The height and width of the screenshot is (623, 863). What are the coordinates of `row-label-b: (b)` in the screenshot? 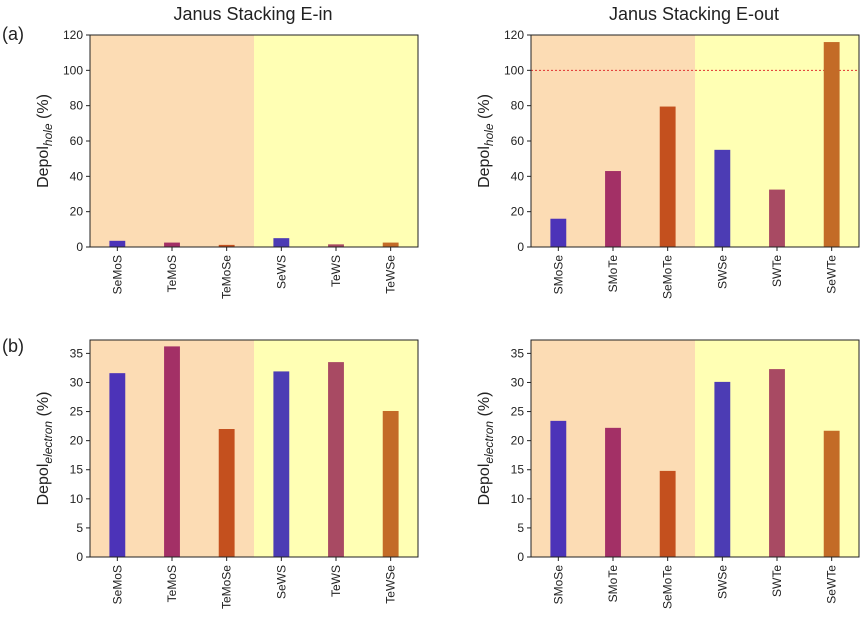 It's located at (13, 346).